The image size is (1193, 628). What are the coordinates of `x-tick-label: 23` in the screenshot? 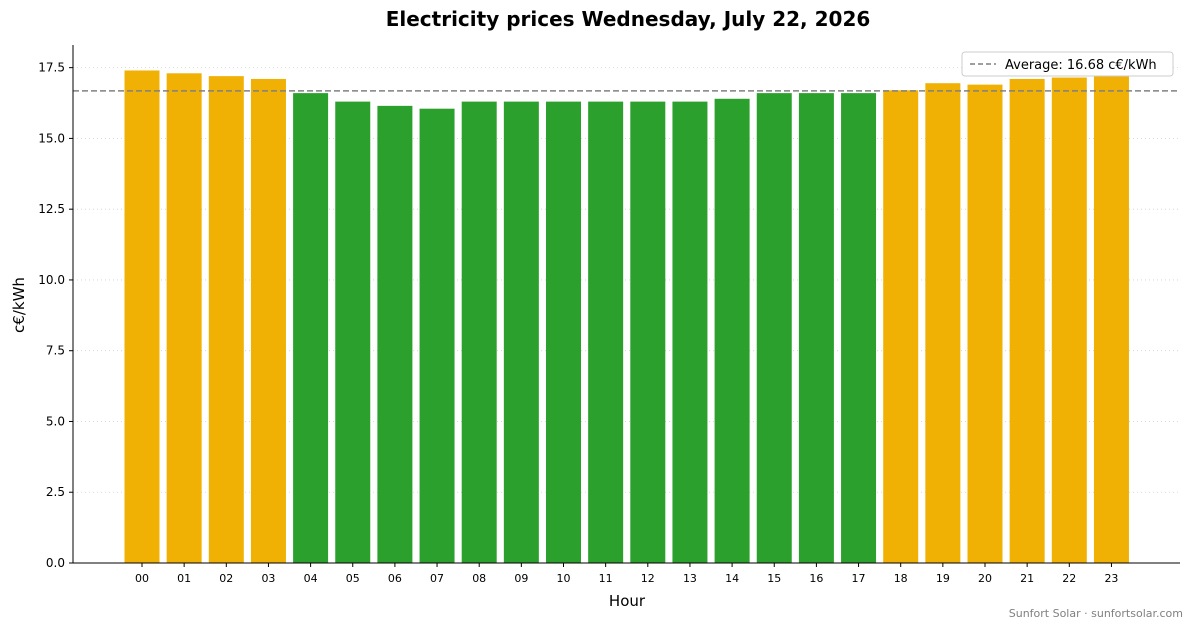 It's located at (1111, 578).